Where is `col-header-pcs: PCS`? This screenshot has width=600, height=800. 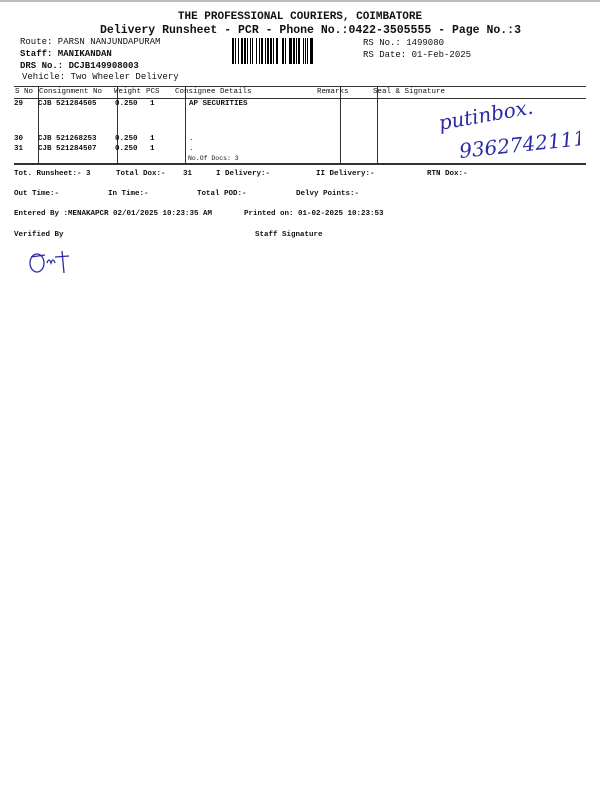 col-header-pcs: PCS is located at coordinates (153, 92).